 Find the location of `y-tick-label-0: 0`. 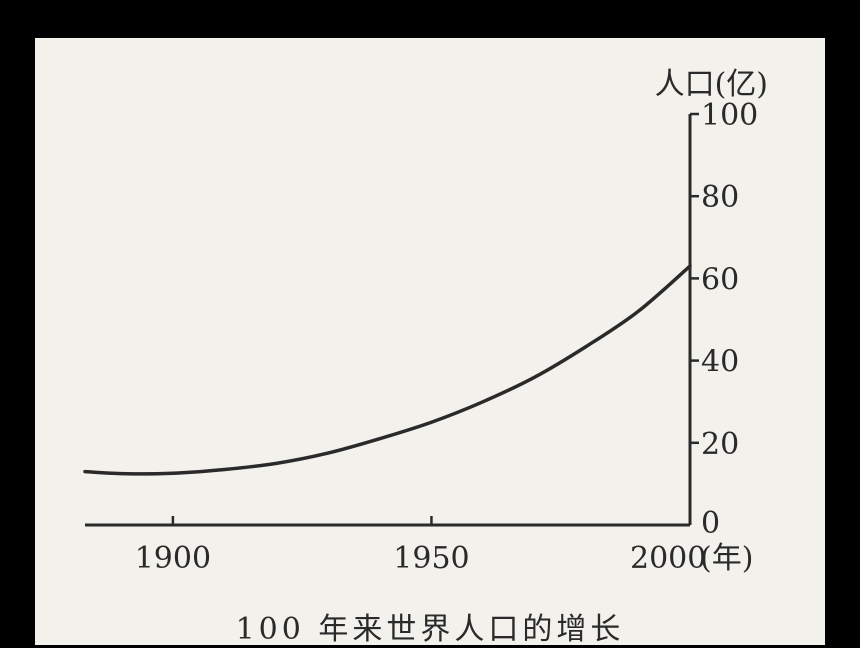

y-tick-label-0: 0 is located at coordinates (710, 523).